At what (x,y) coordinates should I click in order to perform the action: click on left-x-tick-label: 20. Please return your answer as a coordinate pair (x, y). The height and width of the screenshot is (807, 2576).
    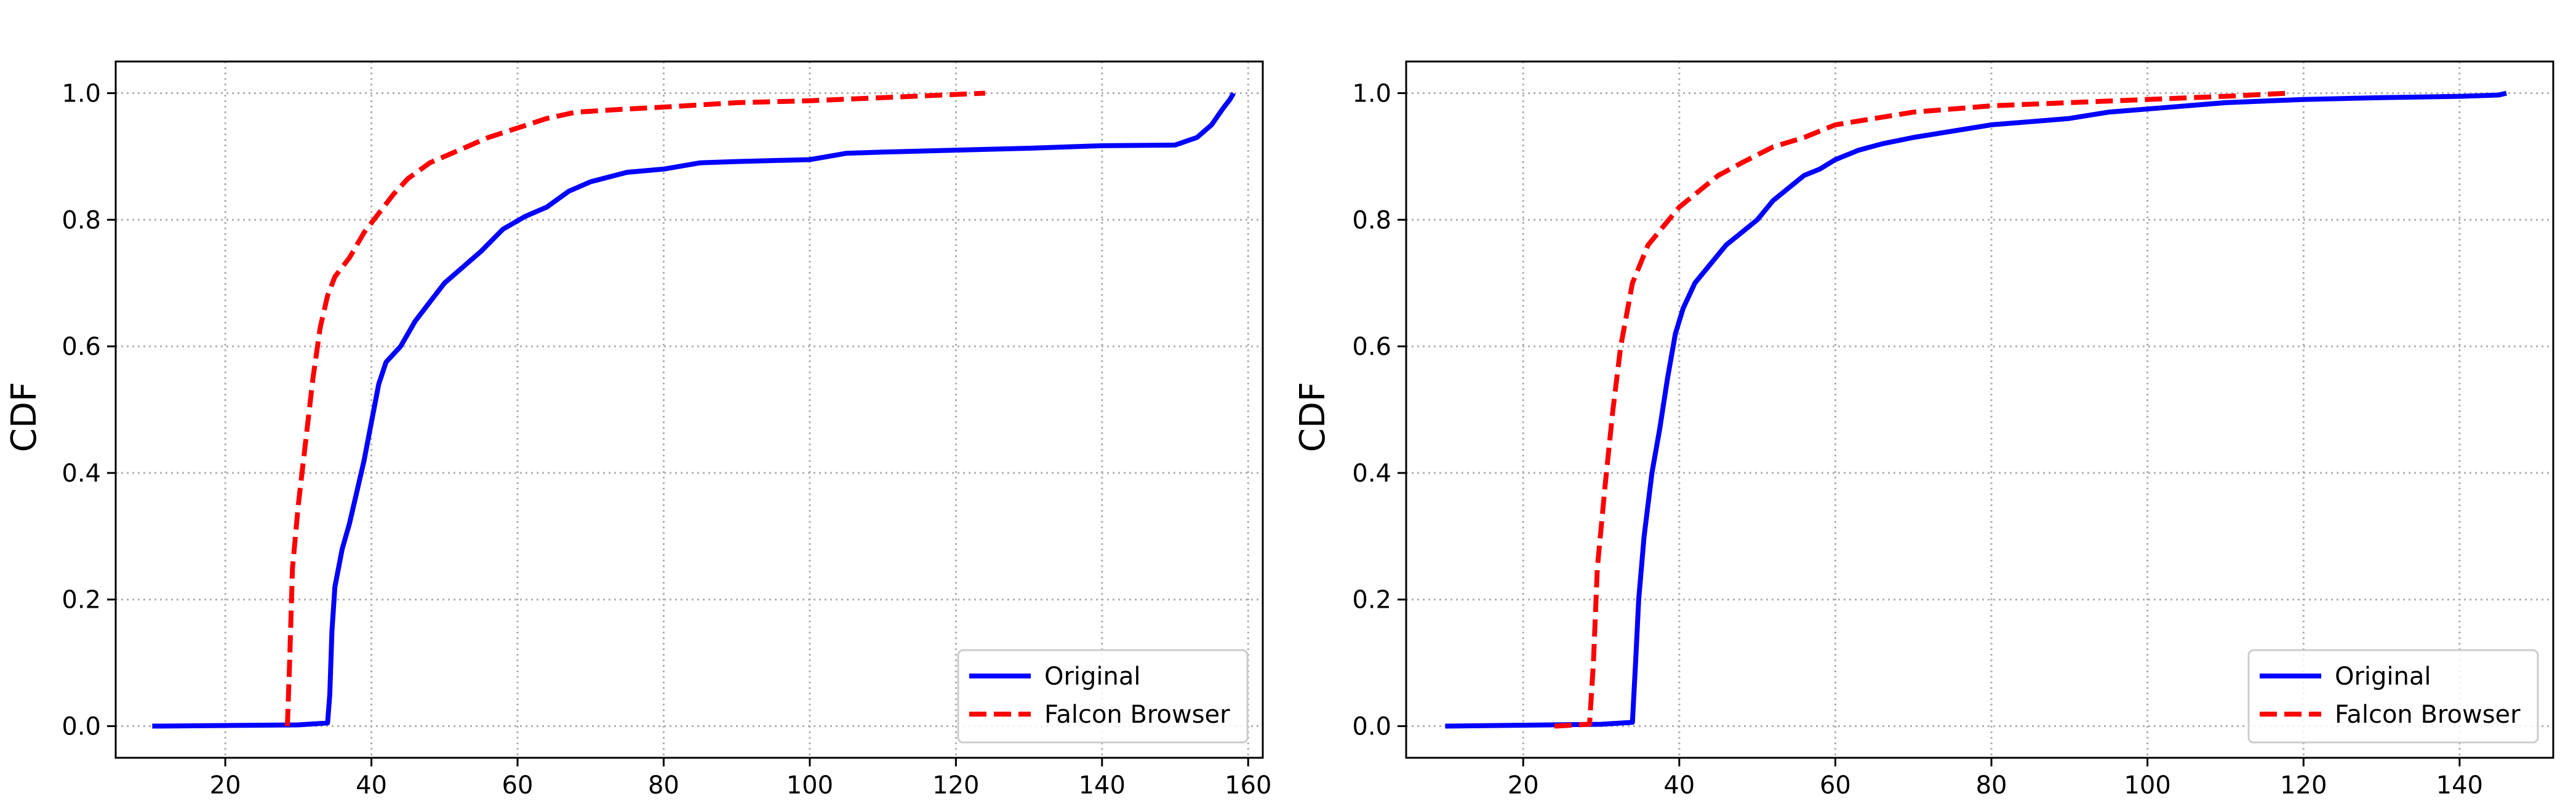
    Looking at the image, I should click on (225, 785).